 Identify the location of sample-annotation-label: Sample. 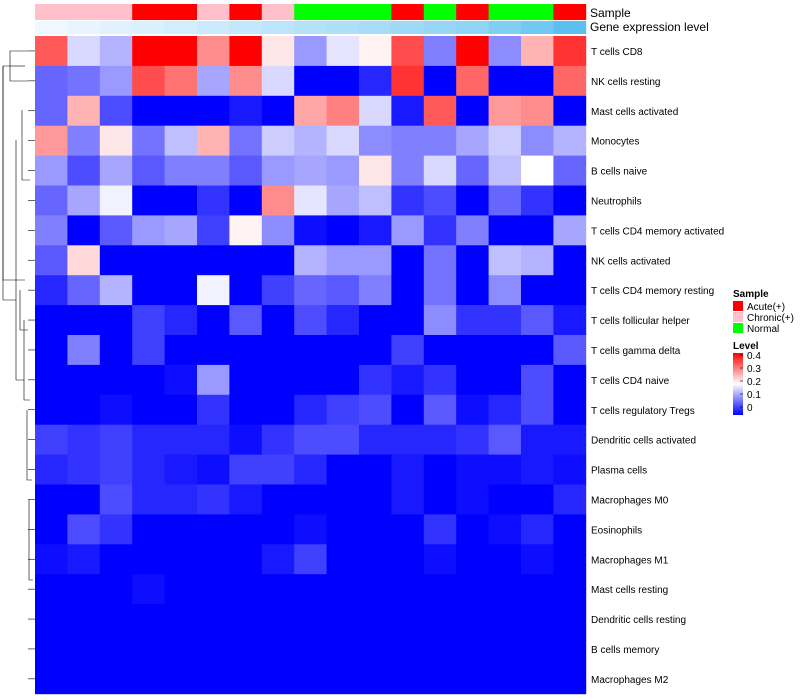
(610, 13).